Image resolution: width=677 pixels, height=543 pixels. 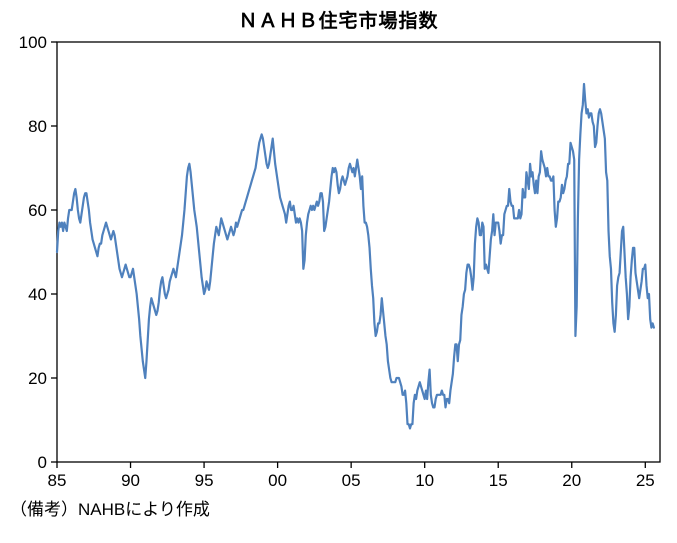 What do you see at coordinates (110, 509) in the screenshot?
I see `chart-source-note: （備考）NAHBにより作成` at bounding box center [110, 509].